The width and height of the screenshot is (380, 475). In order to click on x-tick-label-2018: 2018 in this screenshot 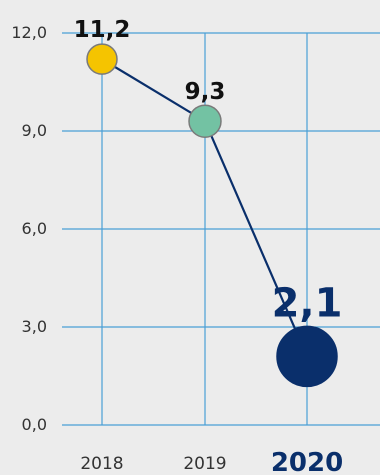, I will do `click(101, 464)`.